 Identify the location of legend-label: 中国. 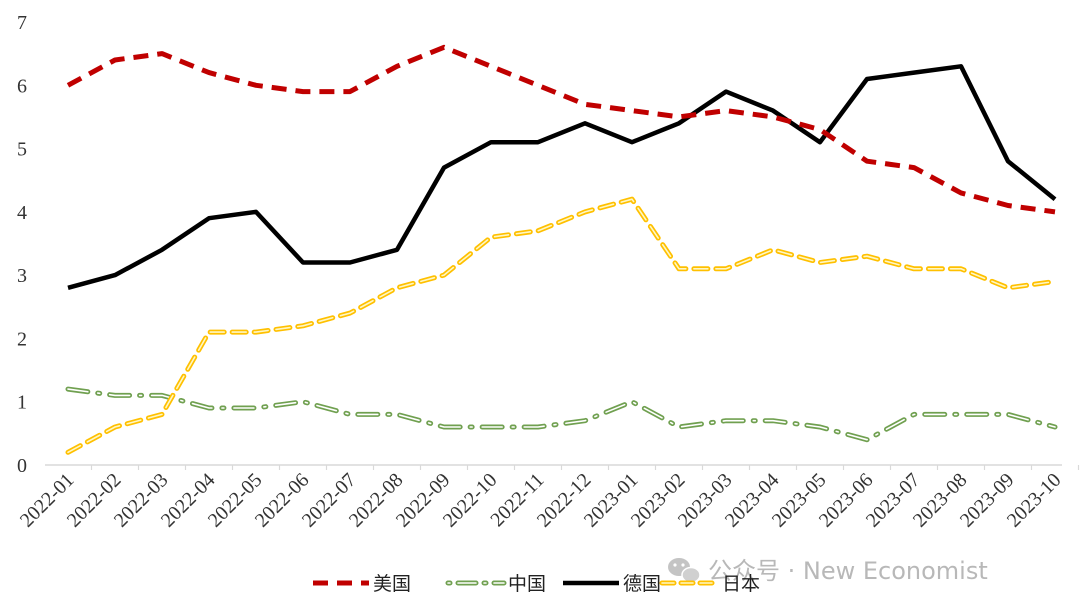
(527, 584).